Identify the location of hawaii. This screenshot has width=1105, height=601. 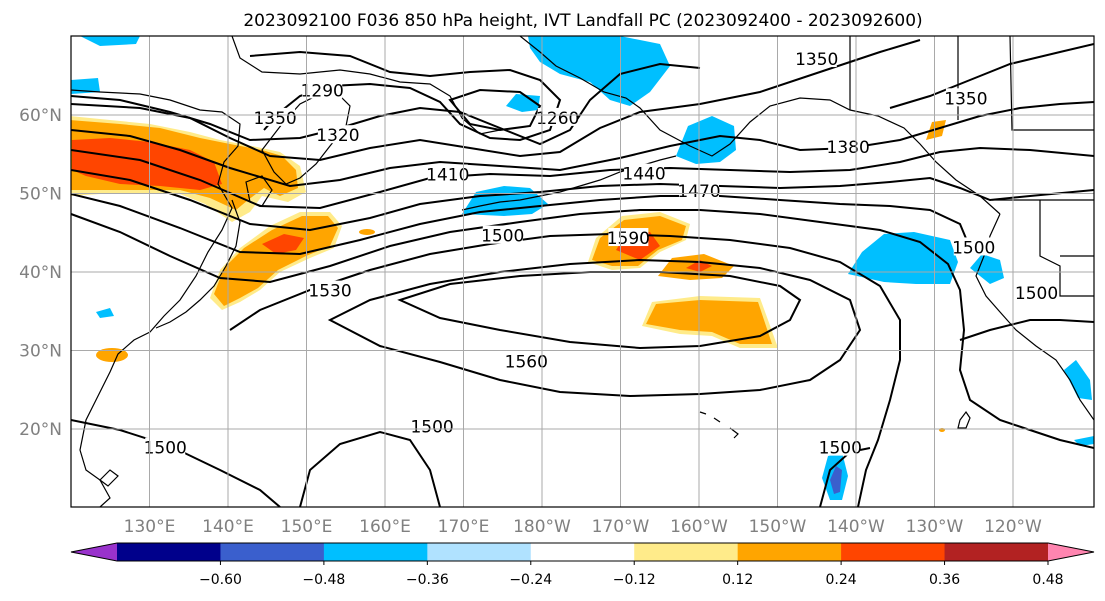
(719, 425).